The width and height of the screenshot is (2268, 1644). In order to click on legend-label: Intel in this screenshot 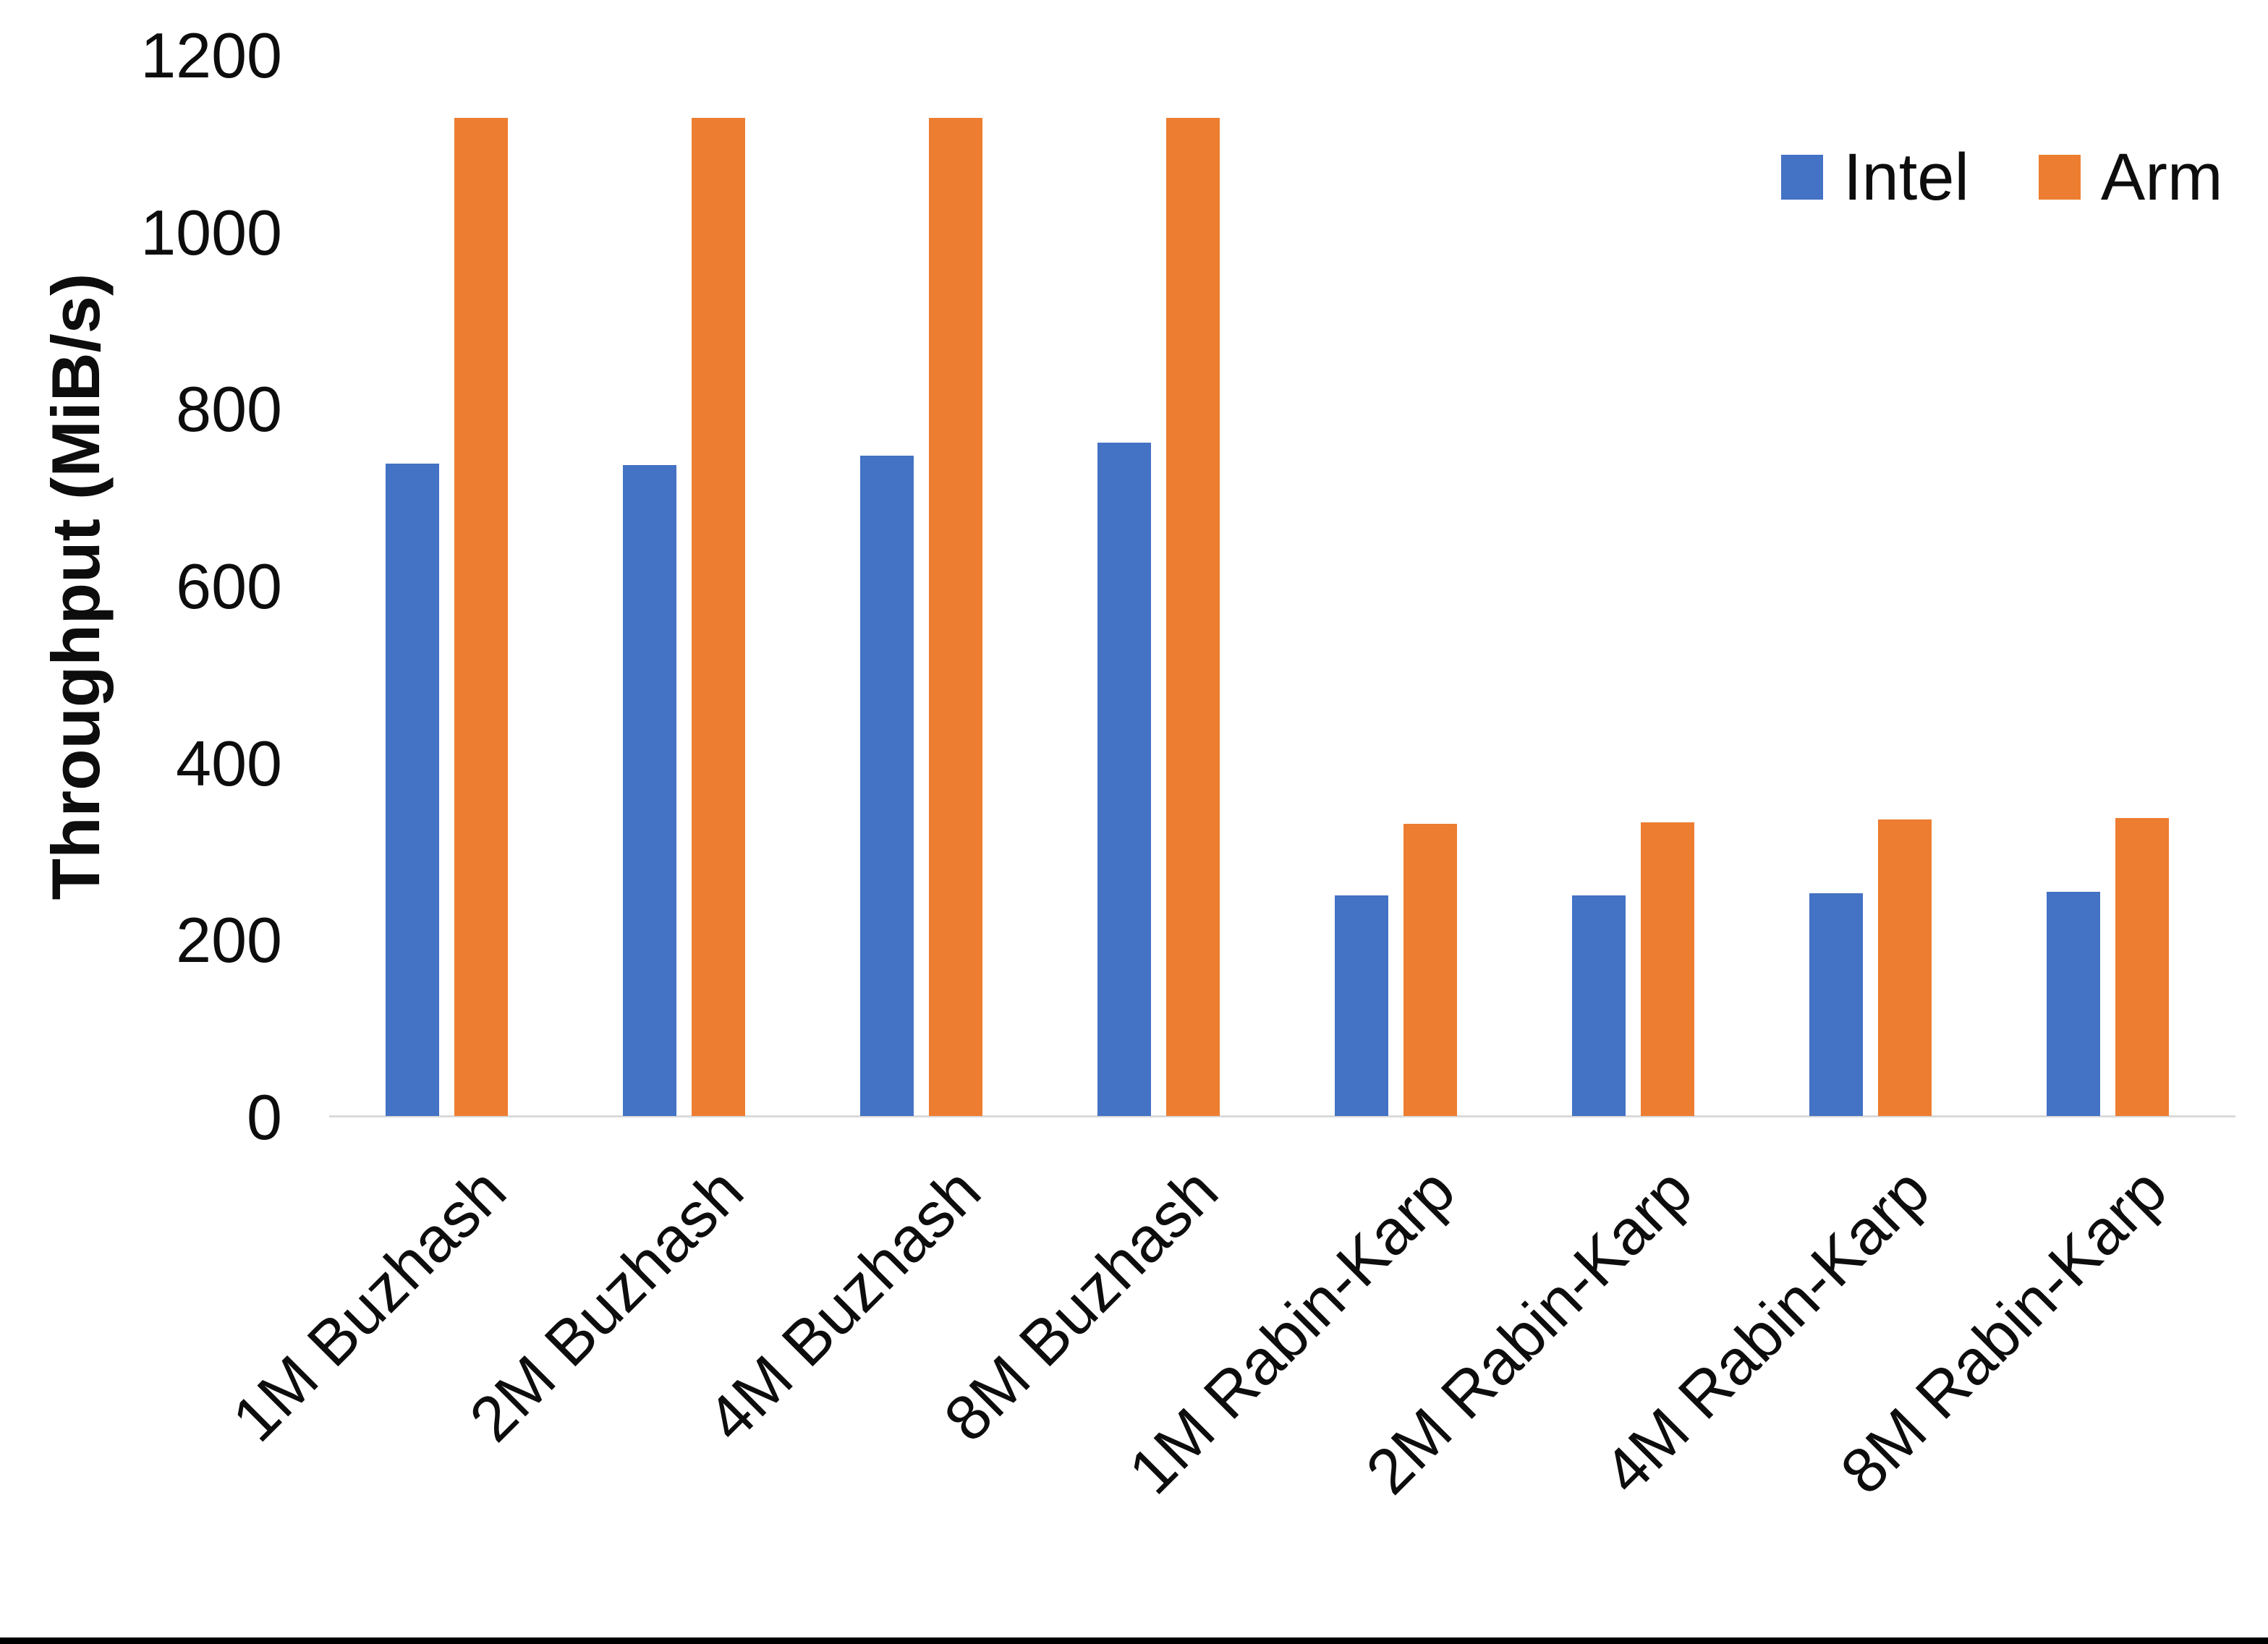, I will do `click(1906, 177)`.